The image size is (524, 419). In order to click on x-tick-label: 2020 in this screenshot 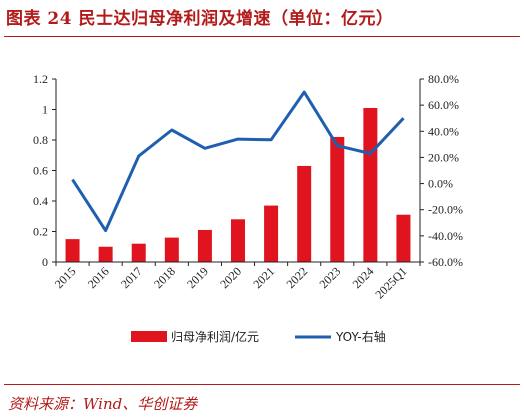, I will do `click(230, 277)`.